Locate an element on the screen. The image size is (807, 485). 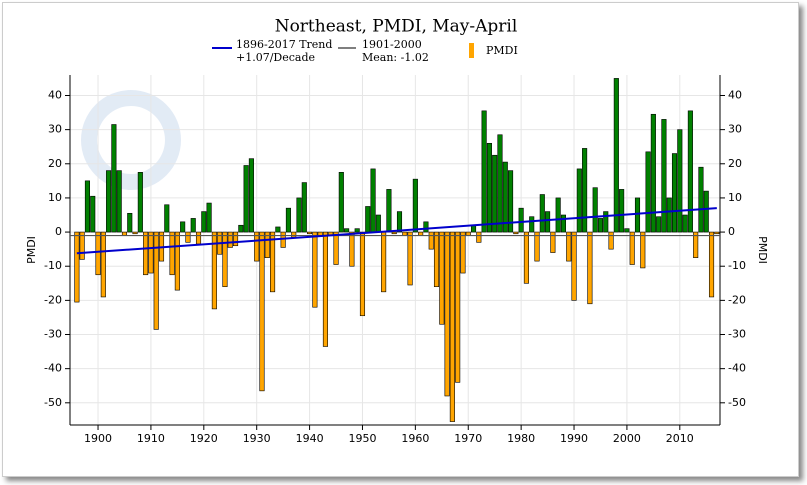
y2-tick-label: -50 is located at coordinates (737, 402).